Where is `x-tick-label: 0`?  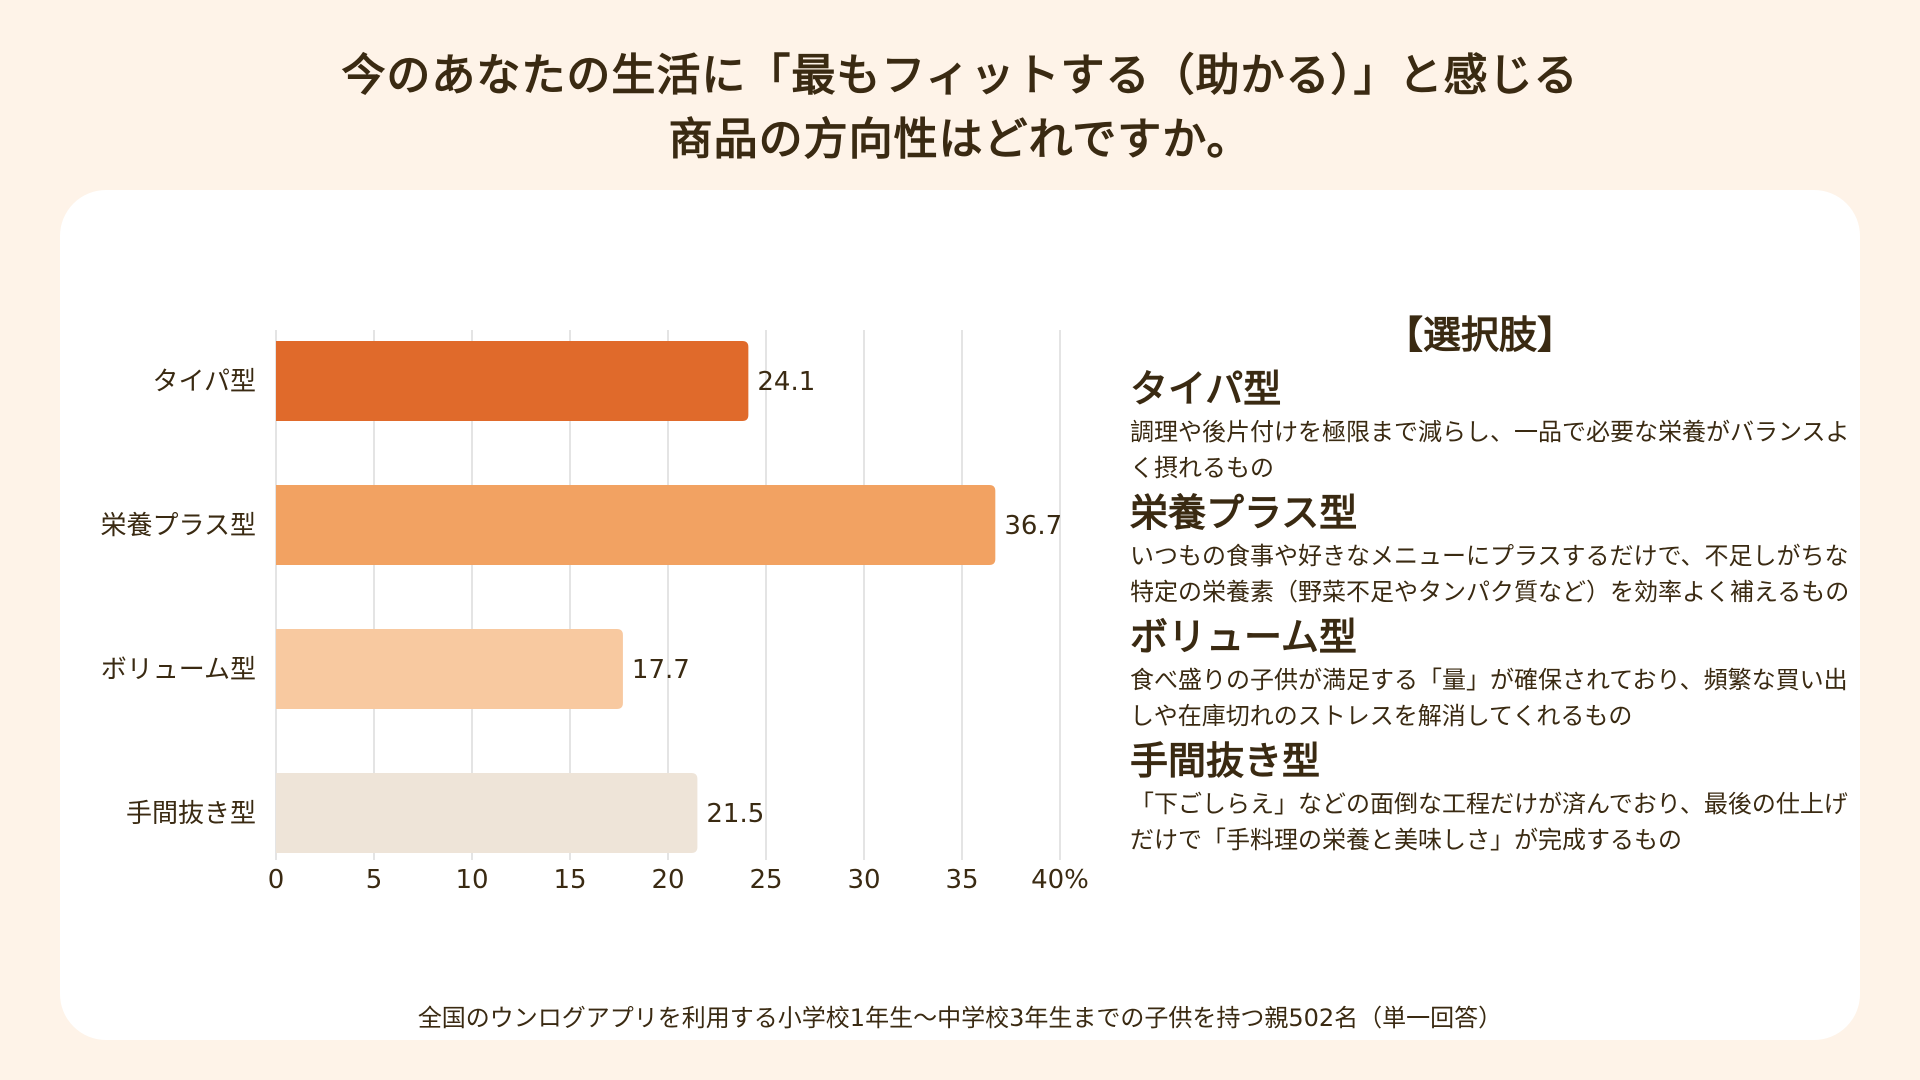 x-tick-label: 0 is located at coordinates (276, 880).